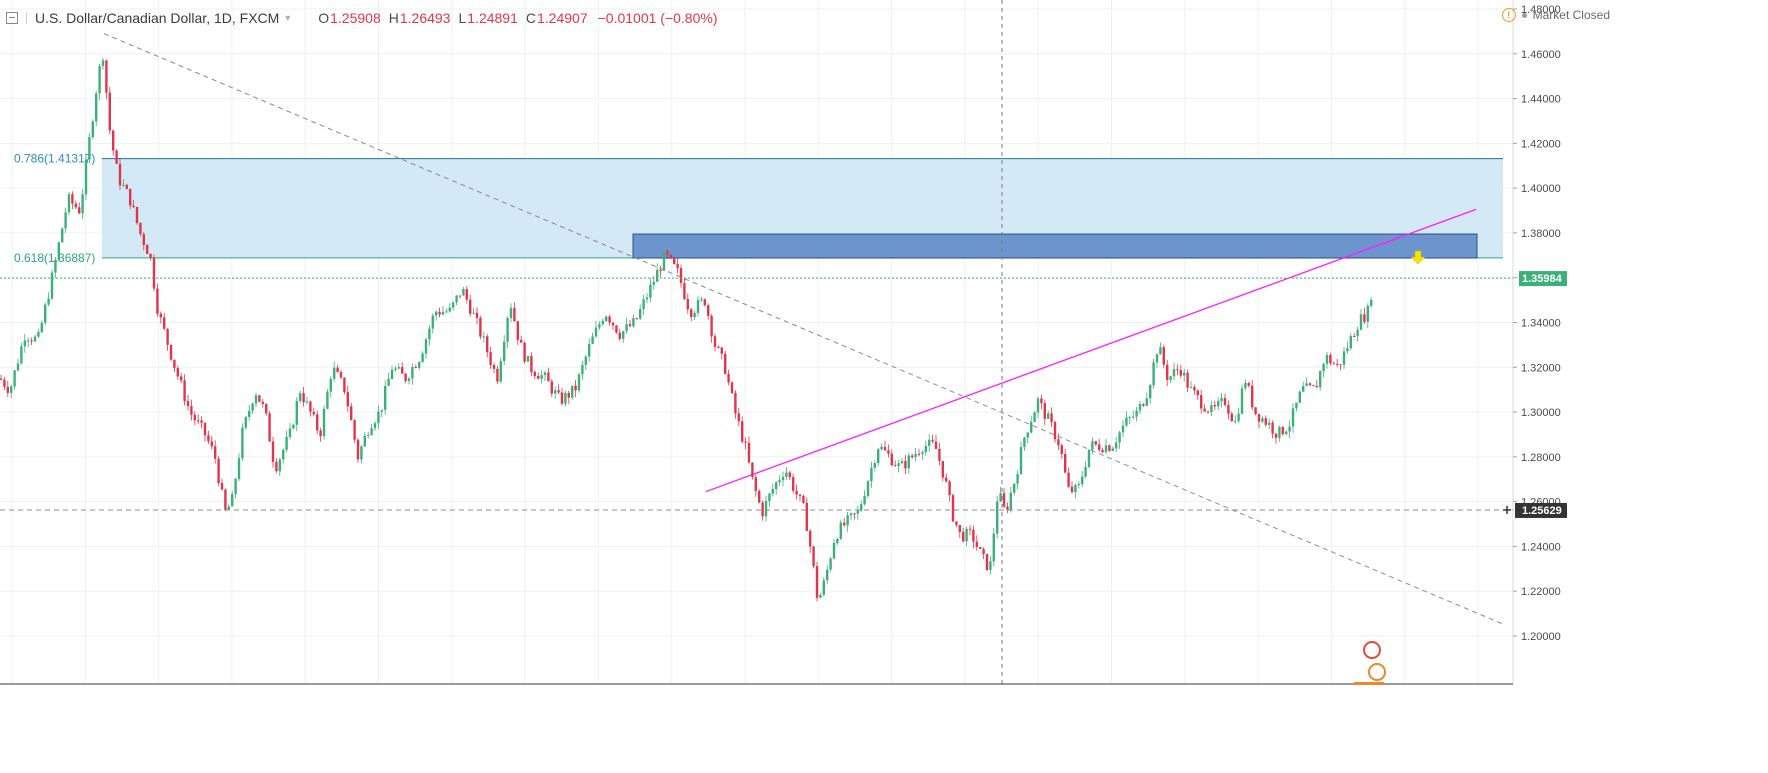 Image resolution: width=1768 pixels, height=773 pixels. I want to click on price-tick-label: 1.22000, so click(1541, 592).